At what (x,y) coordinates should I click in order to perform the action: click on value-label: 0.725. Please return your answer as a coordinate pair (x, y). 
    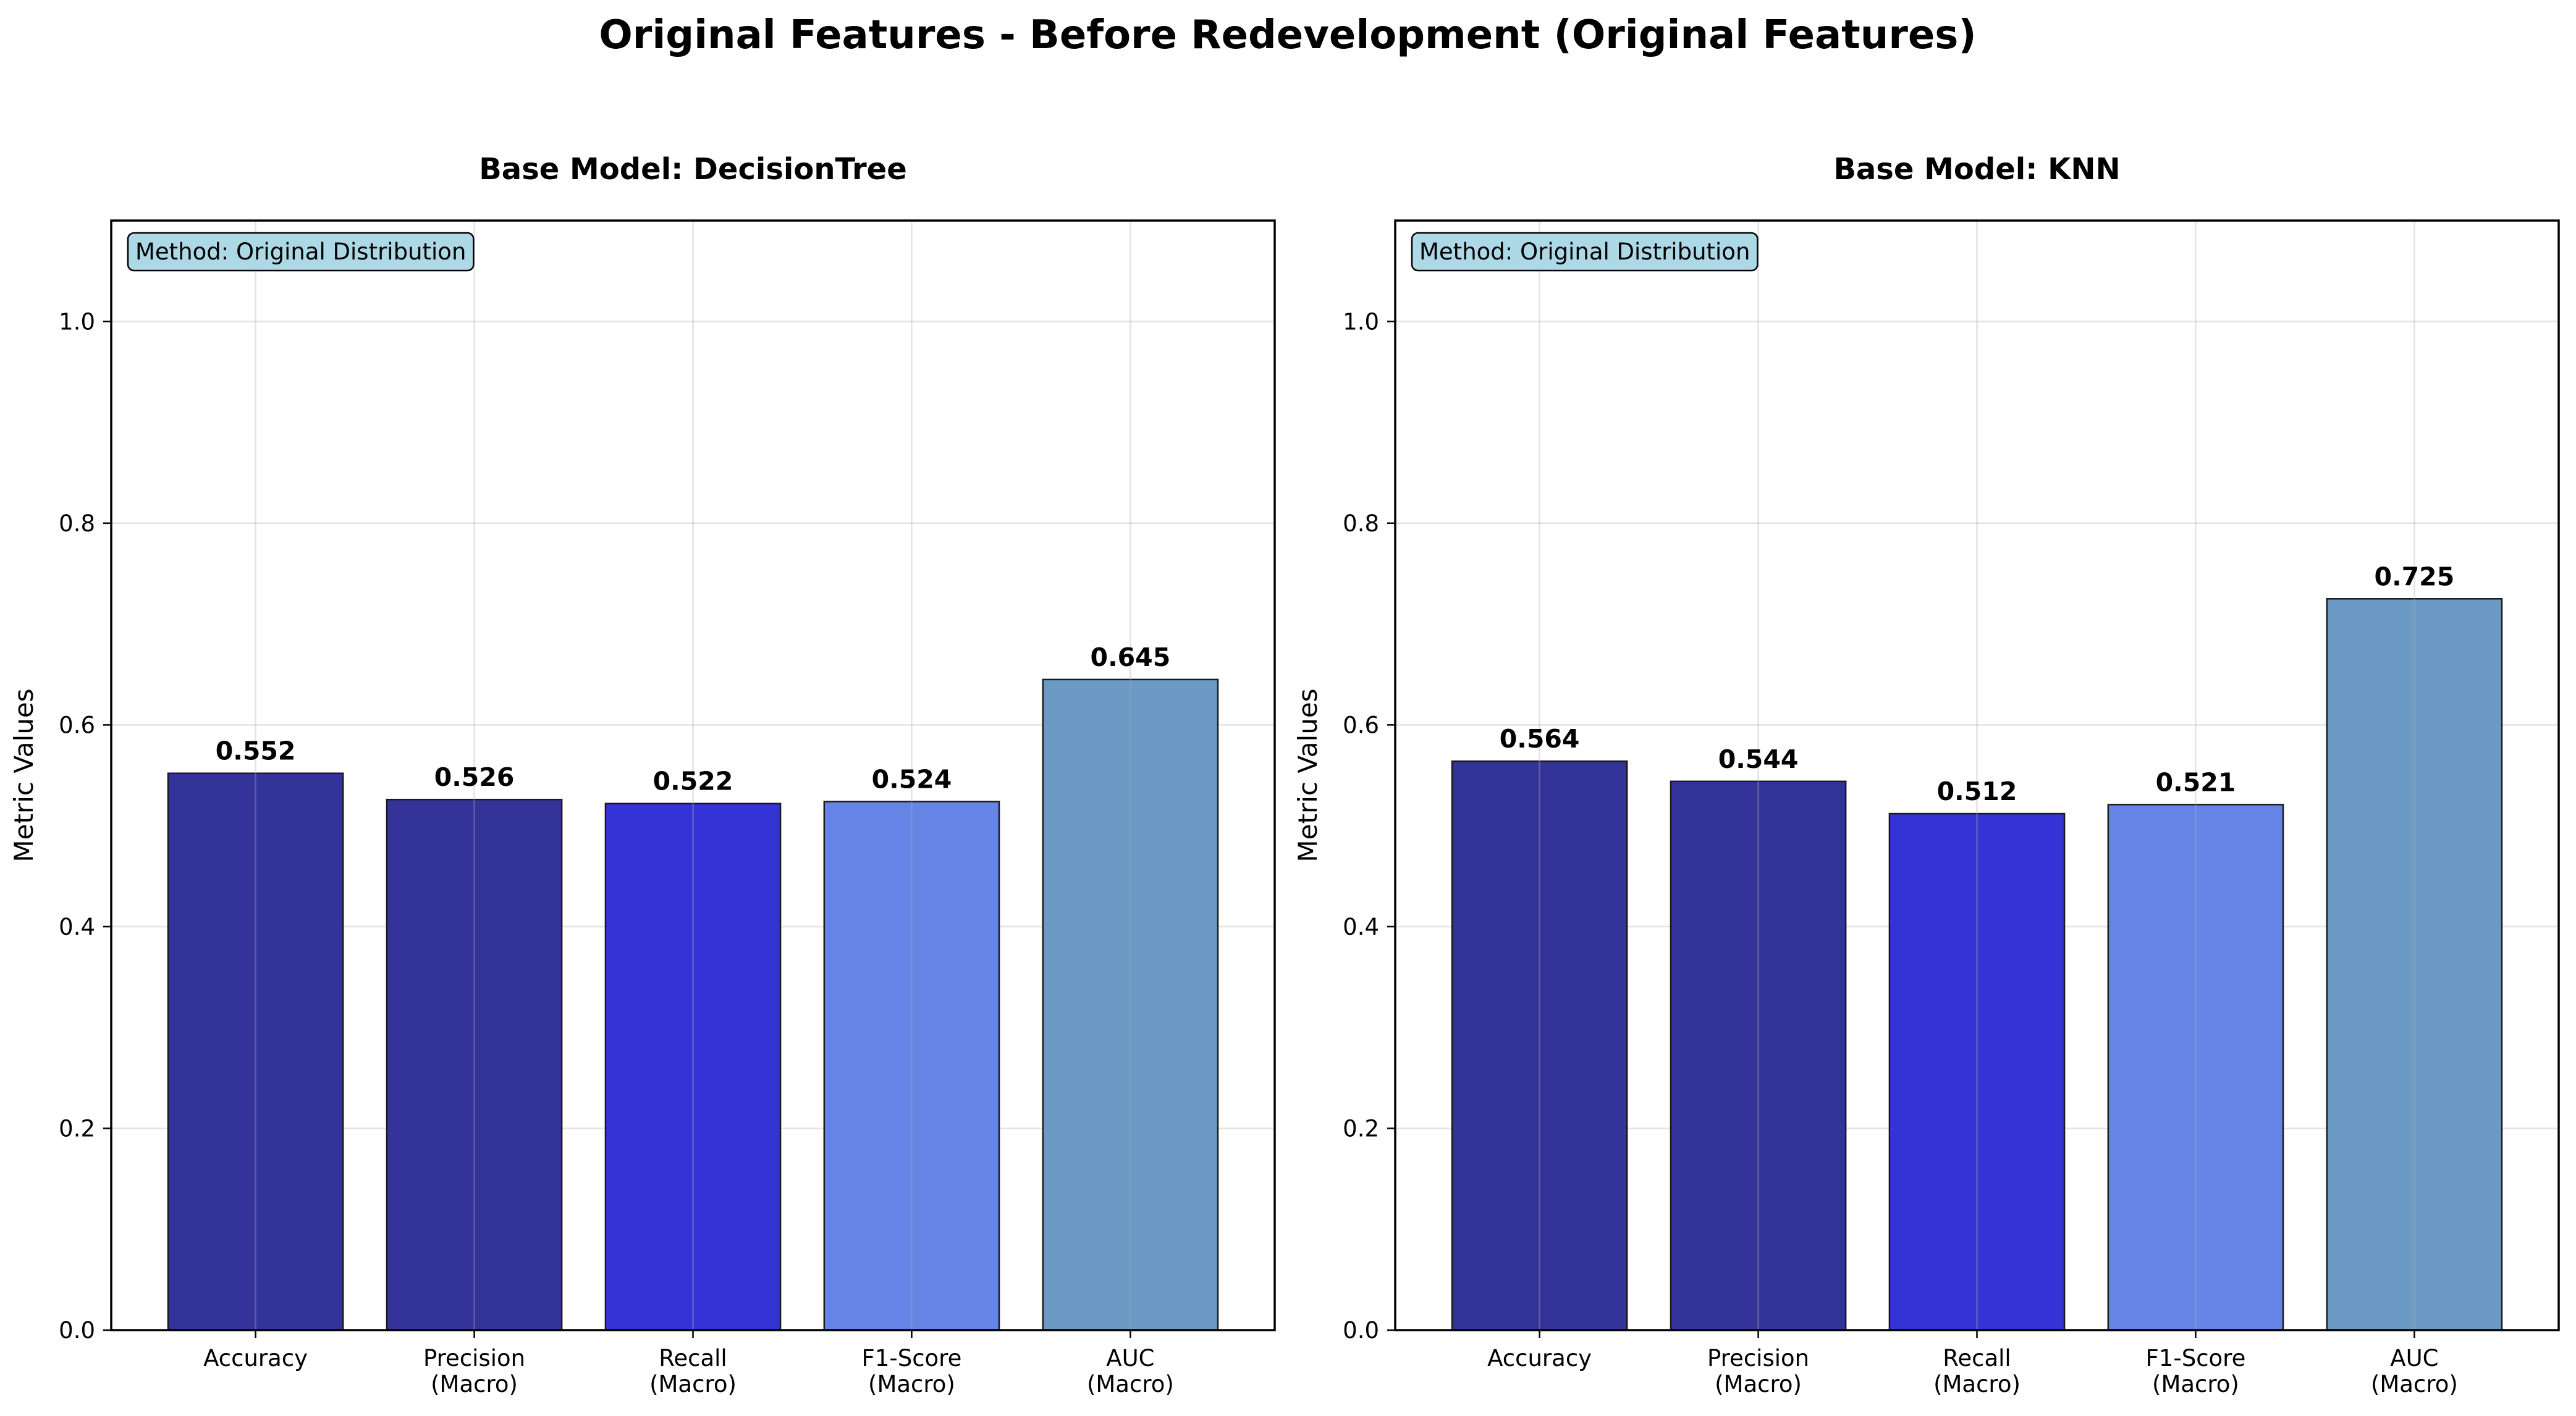
    Looking at the image, I should click on (2415, 576).